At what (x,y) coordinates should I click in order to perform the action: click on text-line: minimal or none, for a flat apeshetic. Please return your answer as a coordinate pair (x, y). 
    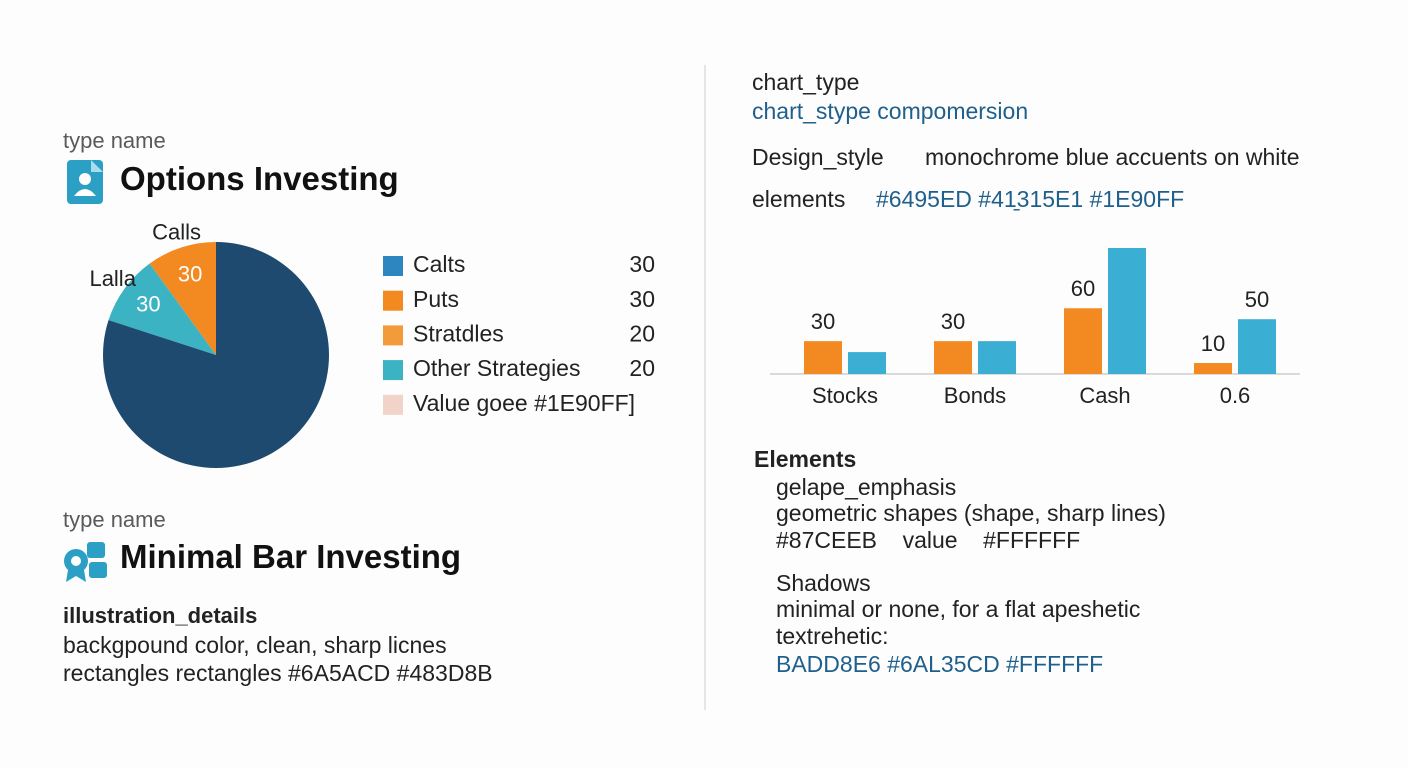
    Looking at the image, I should click on (958, 609).